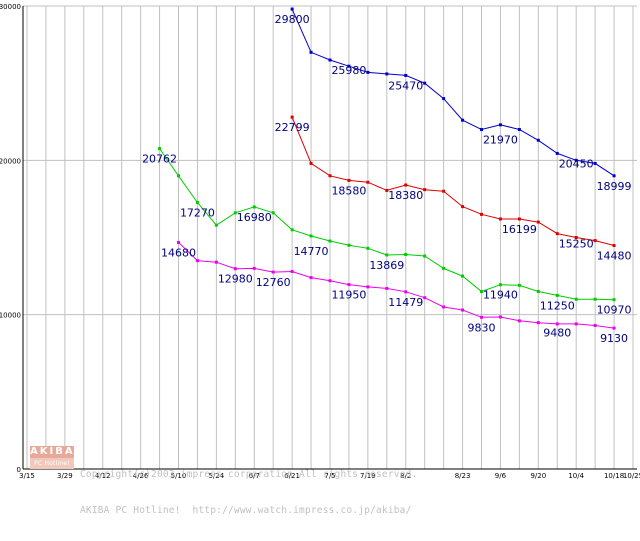 This screenshot has width=640, height=541. I want to click on data-label: 9830, so click(482, 327).